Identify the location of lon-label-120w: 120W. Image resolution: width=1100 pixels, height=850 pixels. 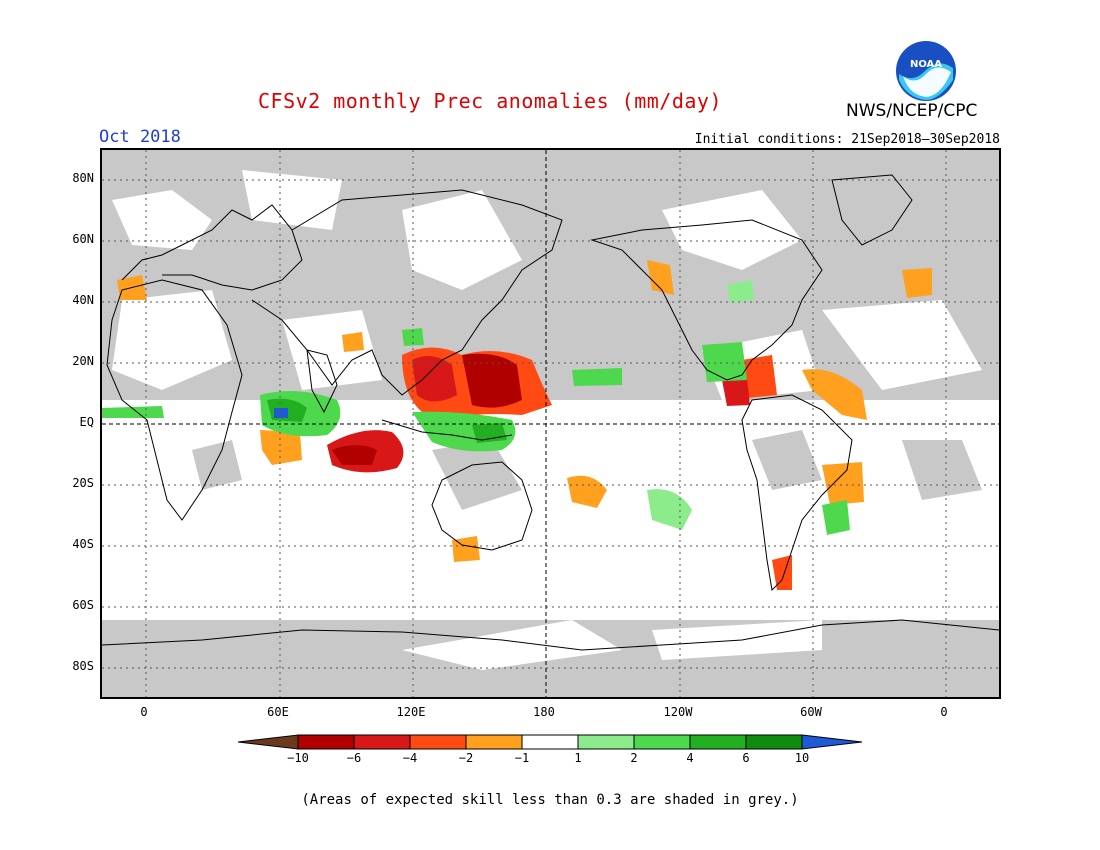
(678, 712).